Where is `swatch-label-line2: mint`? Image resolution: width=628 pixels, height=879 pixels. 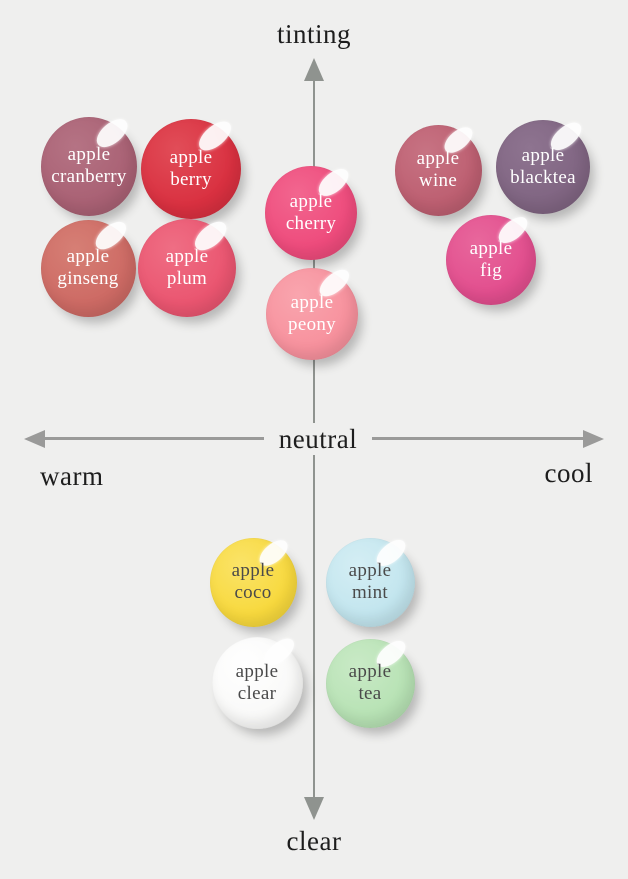
swatch-label-line2: mint is located at coordinates (370, 592).